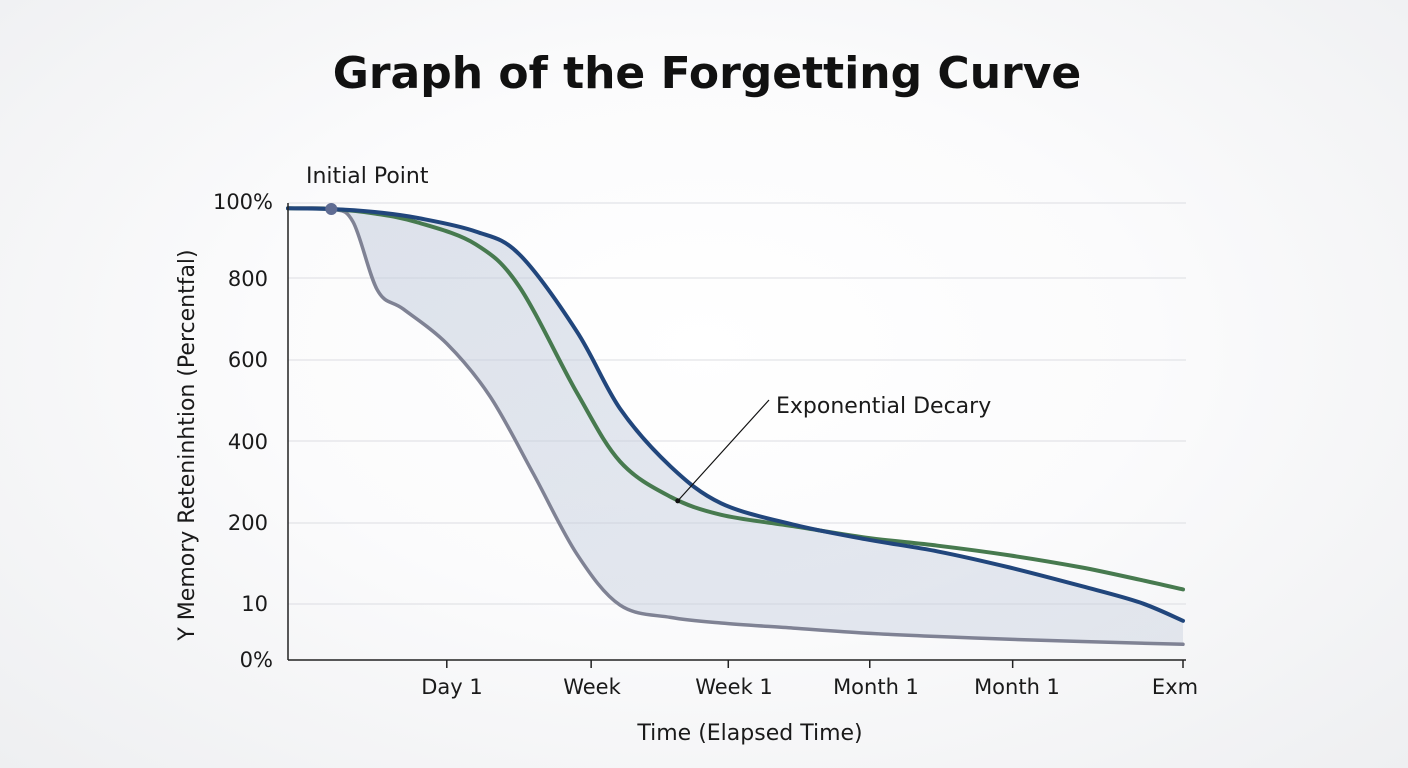 This screenshot has width=1408, height=768. What do you see at coordinates (734, 687) in the screenshot?
I see `x-tick-label-2: Week 1` at bounding box center [734, 687].